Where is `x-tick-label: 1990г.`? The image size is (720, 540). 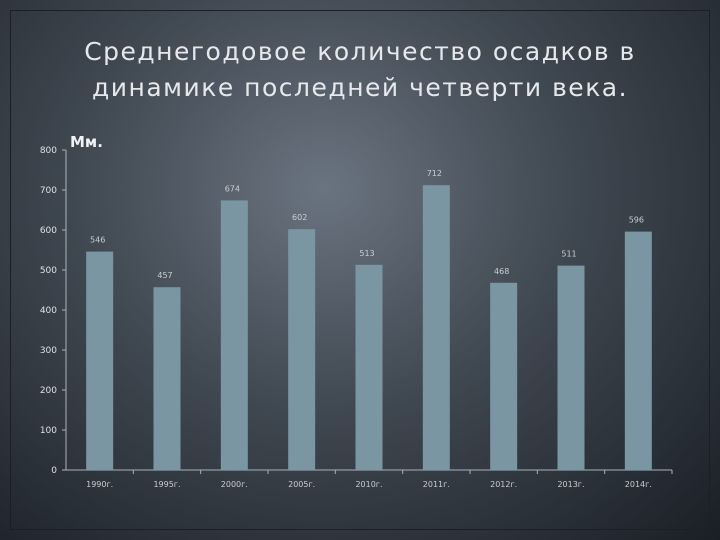
x-tick-label: 1990г. is located at coordinates (99, 484).